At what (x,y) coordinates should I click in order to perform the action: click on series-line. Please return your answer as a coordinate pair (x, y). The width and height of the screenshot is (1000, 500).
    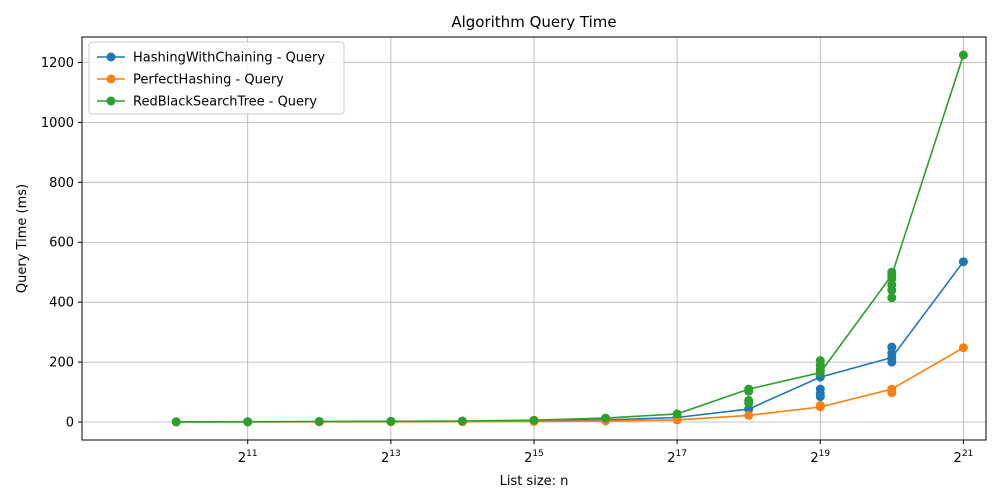
    Looking at the image, I should click on (570, 385).